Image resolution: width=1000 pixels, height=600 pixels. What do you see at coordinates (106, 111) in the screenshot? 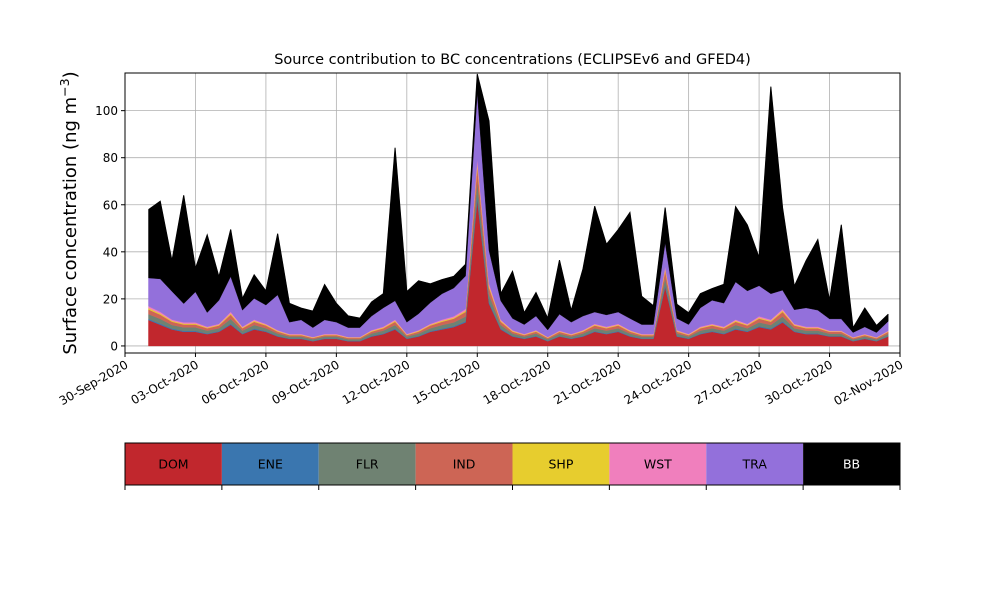
I see `y-tick-label: 100` at bounding box center [106, 111].